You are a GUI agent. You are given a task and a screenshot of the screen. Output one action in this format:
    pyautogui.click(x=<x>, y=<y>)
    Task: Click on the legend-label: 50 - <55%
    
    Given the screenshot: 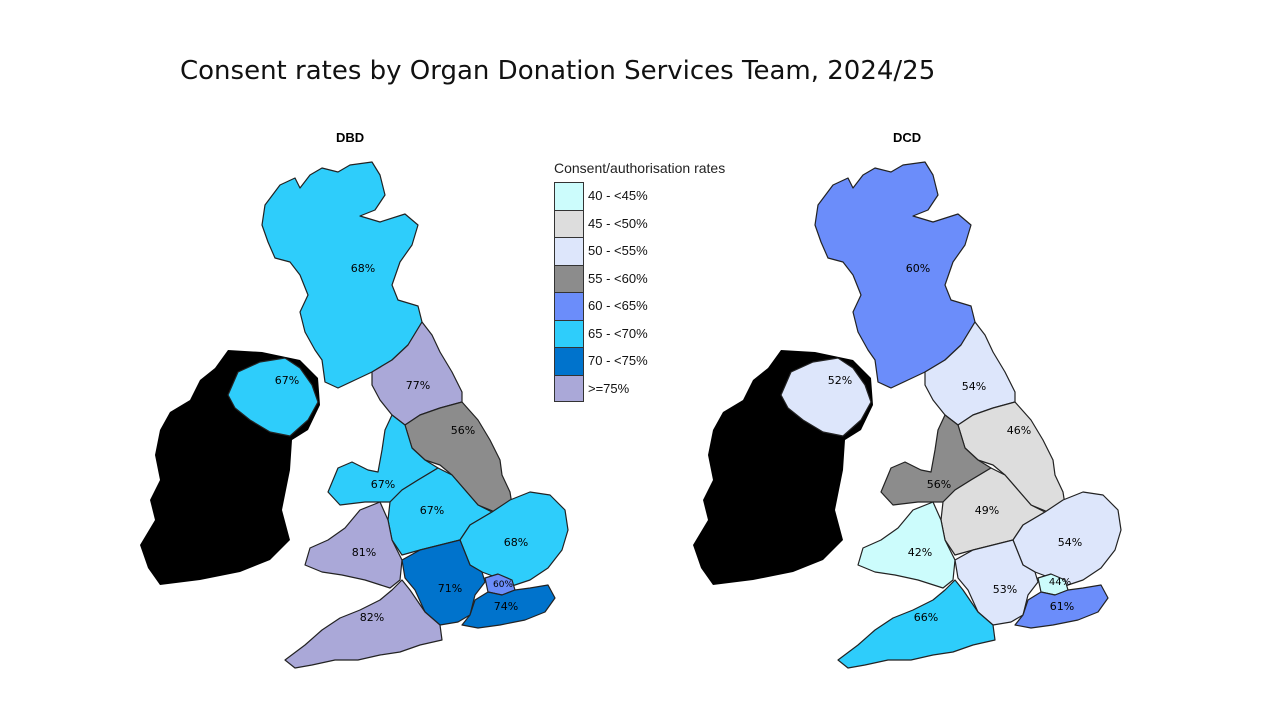 What is the action you would take?
    pyautogui.click(x=618, y=251)
    